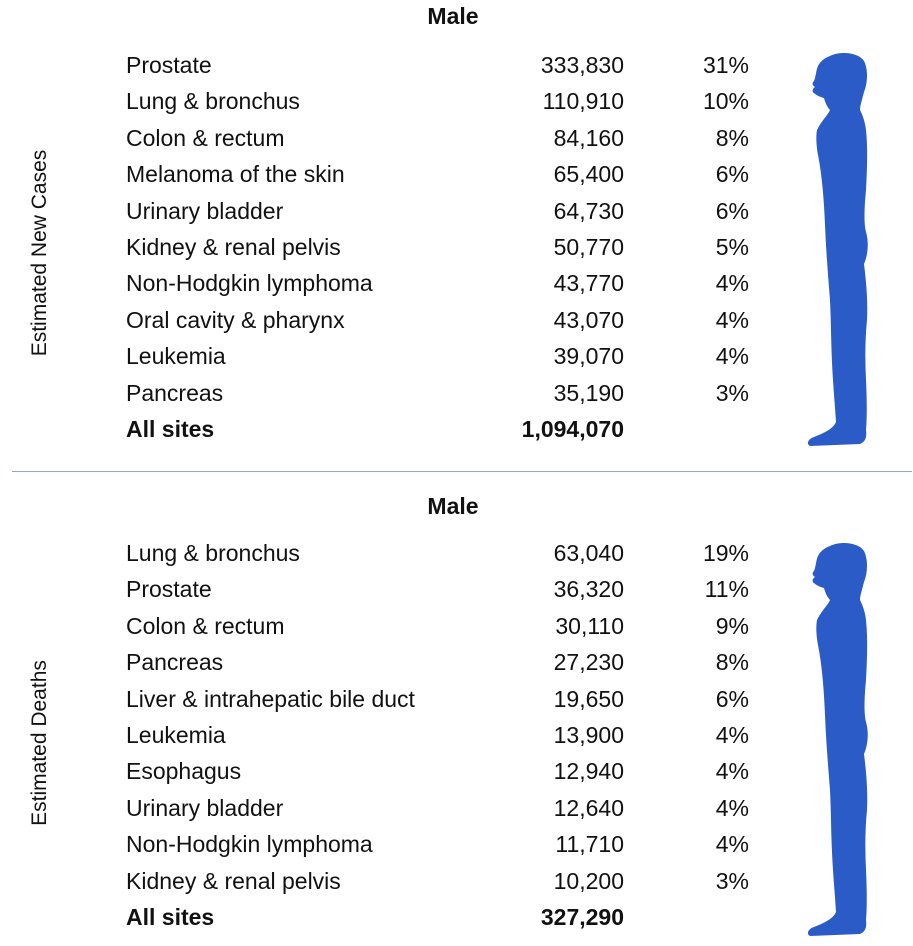 The height and width of the screenshot is (946, 913). I want to click on table-row: Colon & rectum 30,110 9%, so click(400, 626).